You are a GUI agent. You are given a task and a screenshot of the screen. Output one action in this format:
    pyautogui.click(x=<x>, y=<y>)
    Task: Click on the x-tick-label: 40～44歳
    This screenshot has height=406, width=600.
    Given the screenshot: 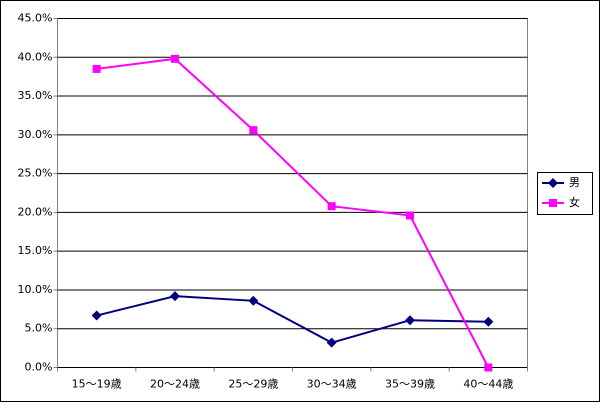 What is the action you would take?
    pyautogui.click(x=488, y=384)
    